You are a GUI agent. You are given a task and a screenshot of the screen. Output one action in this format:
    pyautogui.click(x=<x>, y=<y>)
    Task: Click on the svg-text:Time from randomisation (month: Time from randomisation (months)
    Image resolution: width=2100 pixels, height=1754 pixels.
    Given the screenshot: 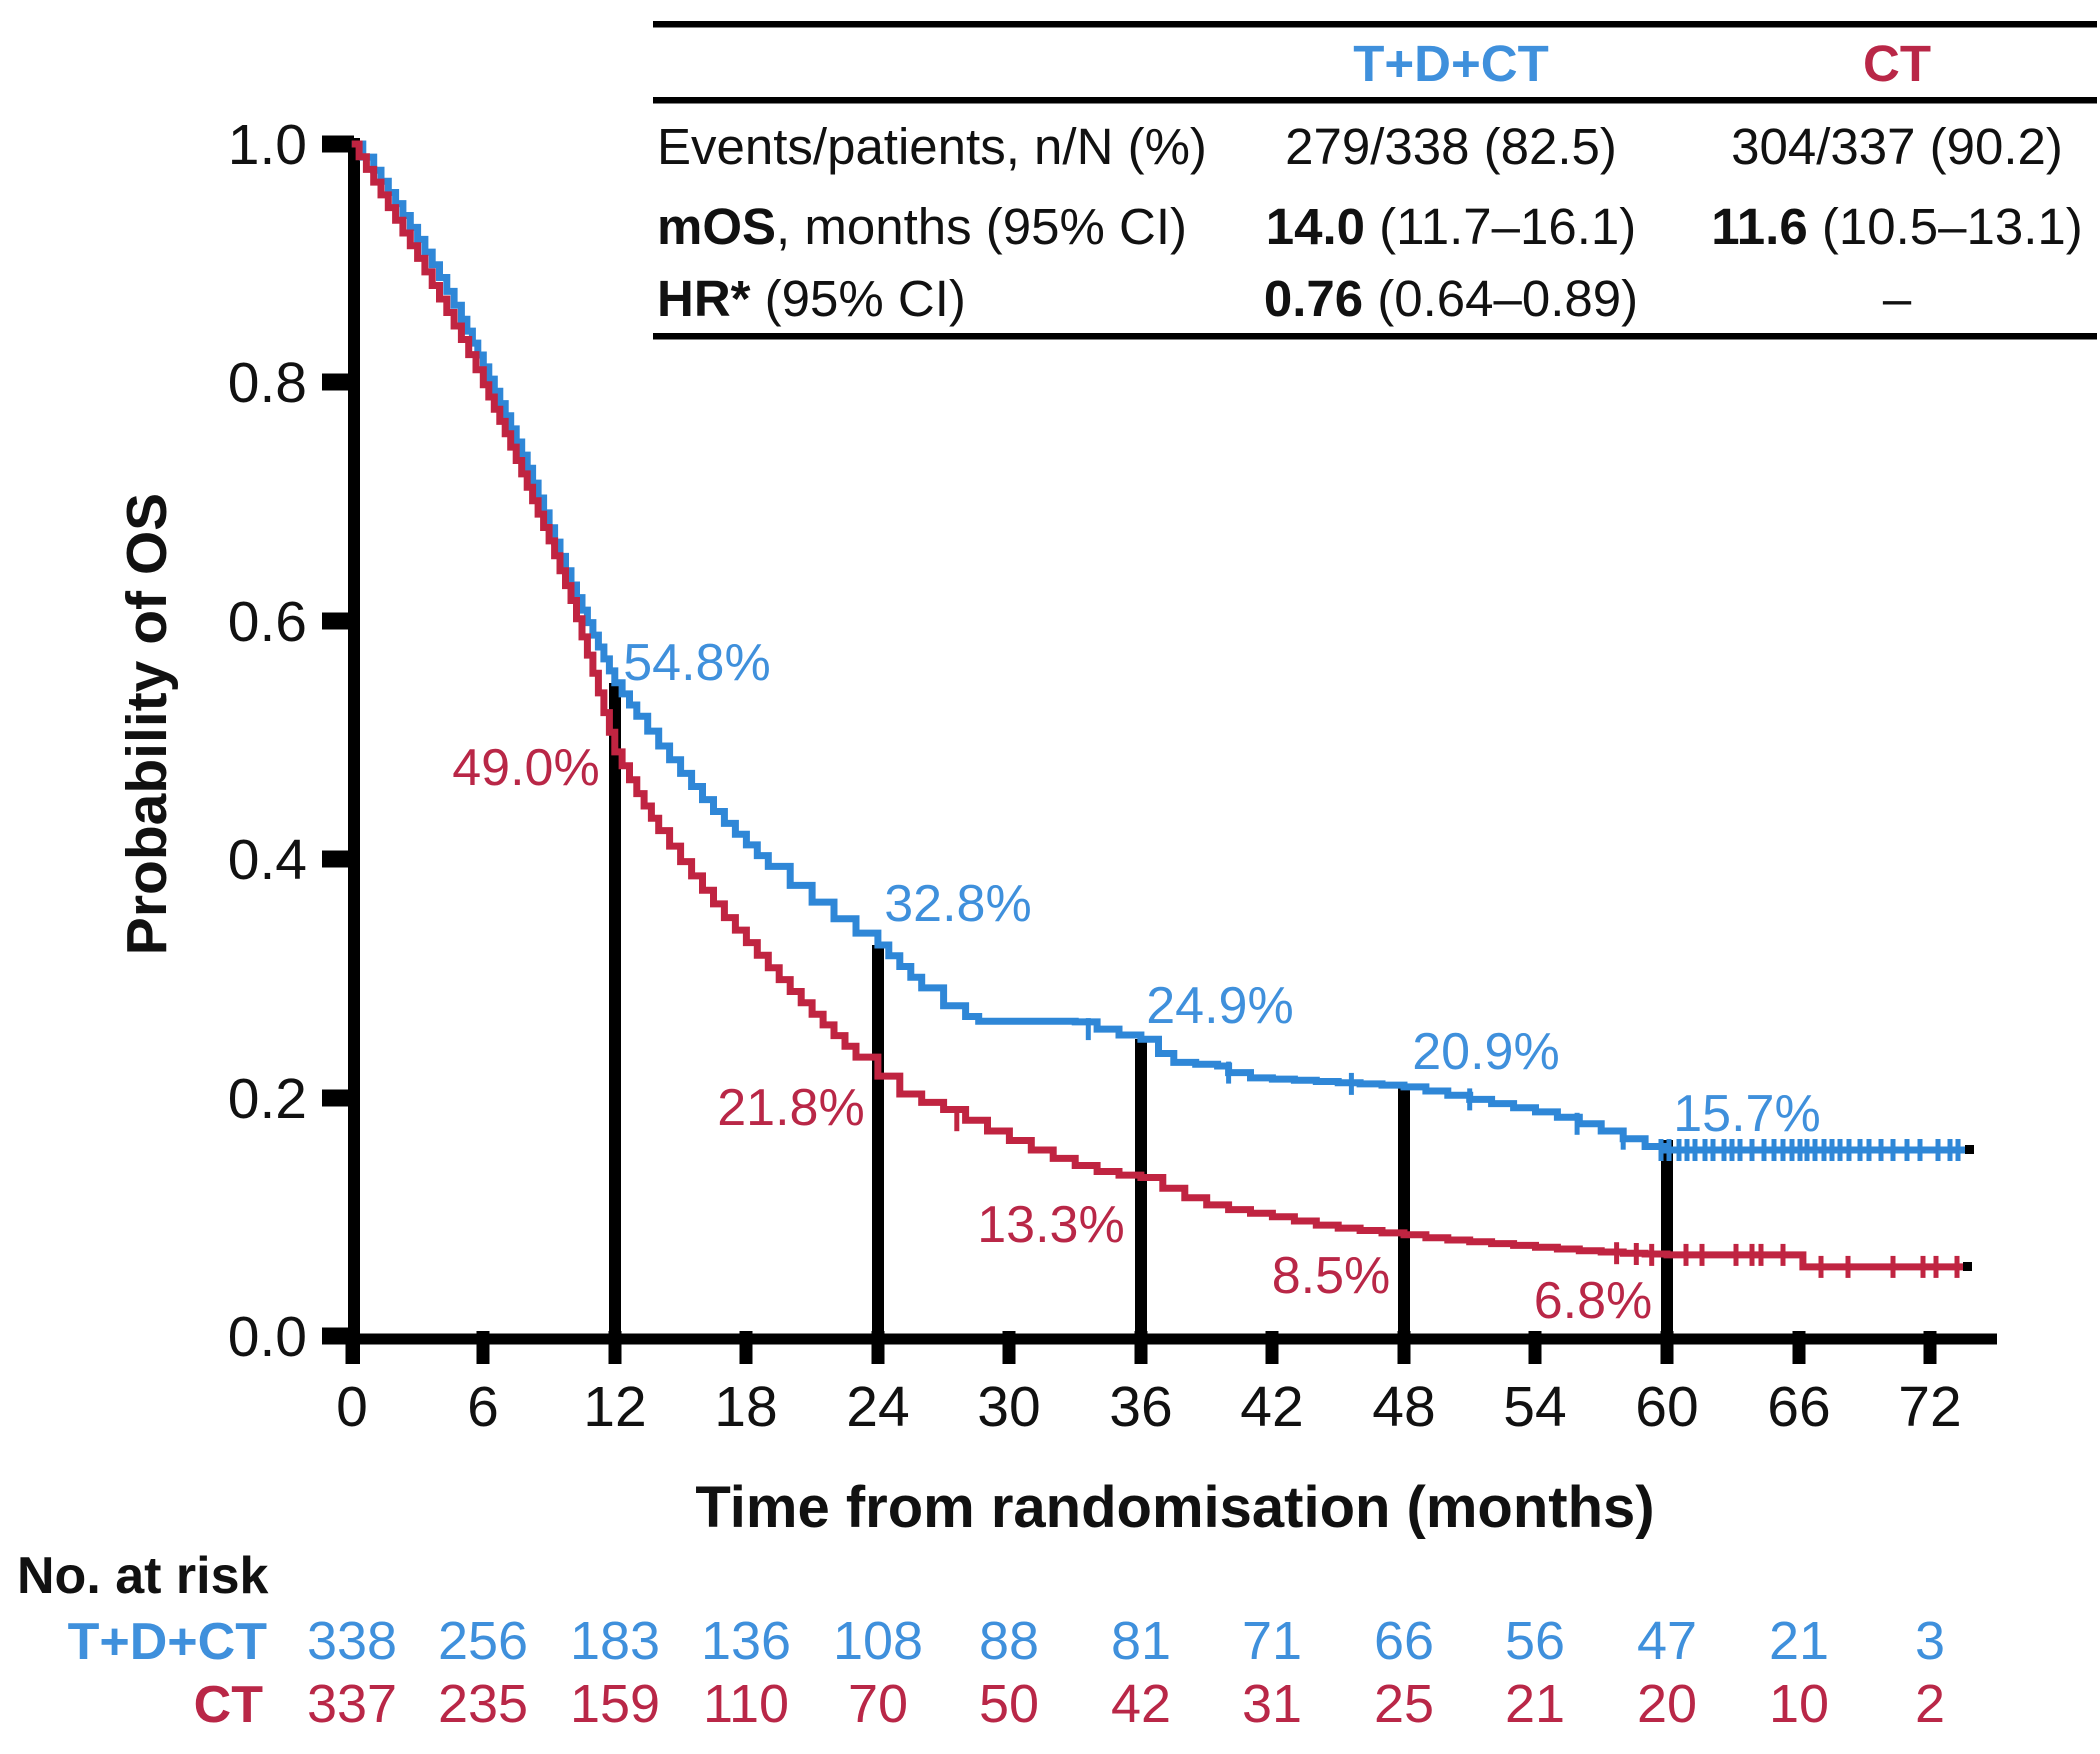 What is the action you would take?
    pyautogui.click(x=1174, y=1507)
    